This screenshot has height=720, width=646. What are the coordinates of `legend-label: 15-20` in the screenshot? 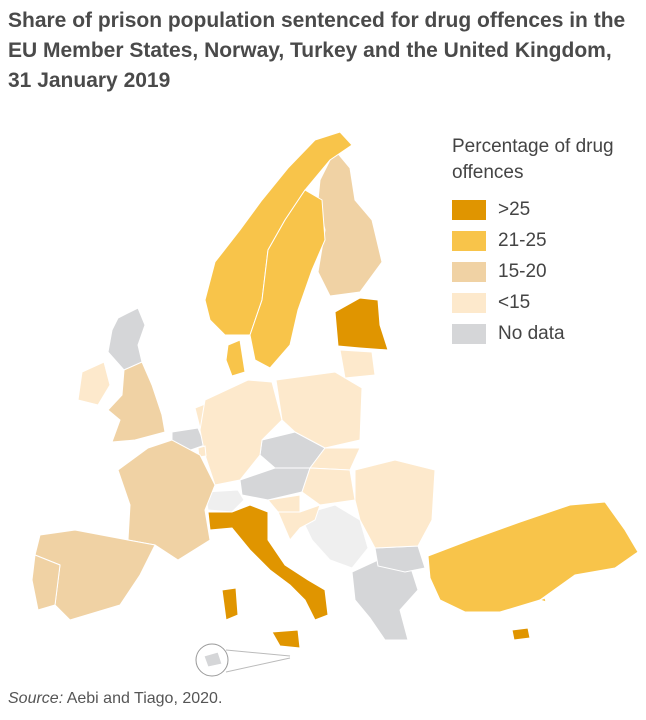 It's located at (522, 271).